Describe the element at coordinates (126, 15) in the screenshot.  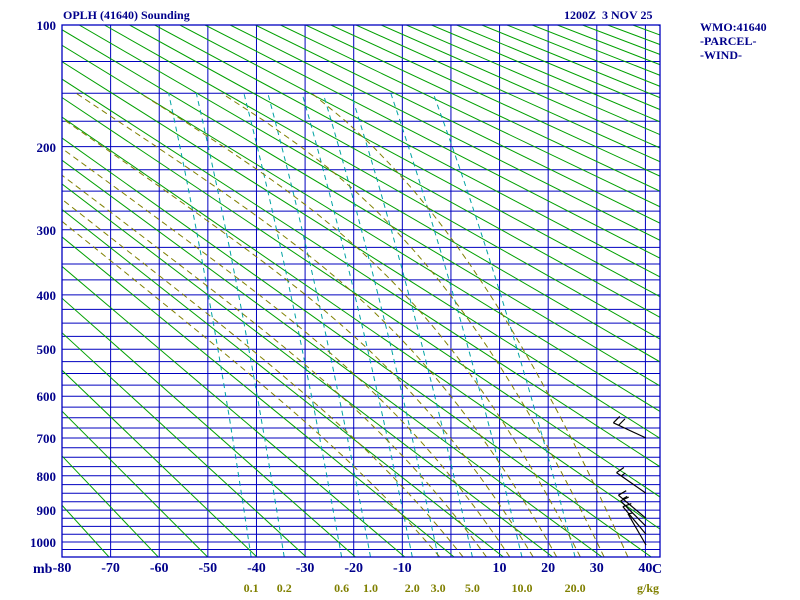
I see `chart-title: OPLH (41640) Sounding` at that location.